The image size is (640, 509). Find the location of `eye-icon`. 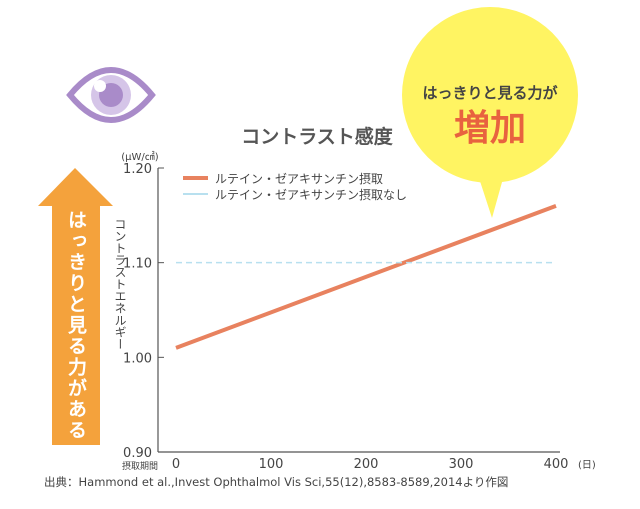

eye-icon is located at coordinates (111, 95).